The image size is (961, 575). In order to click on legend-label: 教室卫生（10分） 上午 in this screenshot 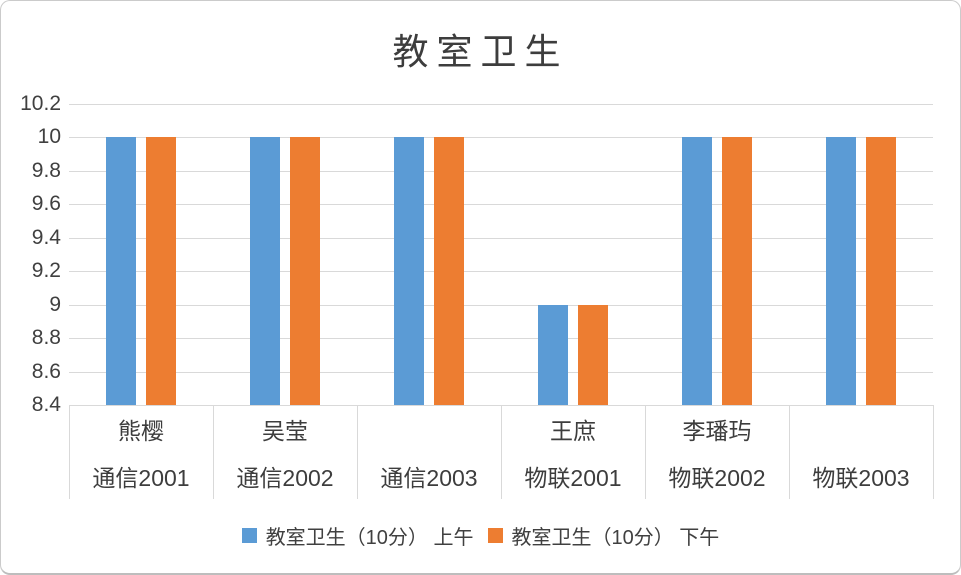, I will do `click(369, 537)`.